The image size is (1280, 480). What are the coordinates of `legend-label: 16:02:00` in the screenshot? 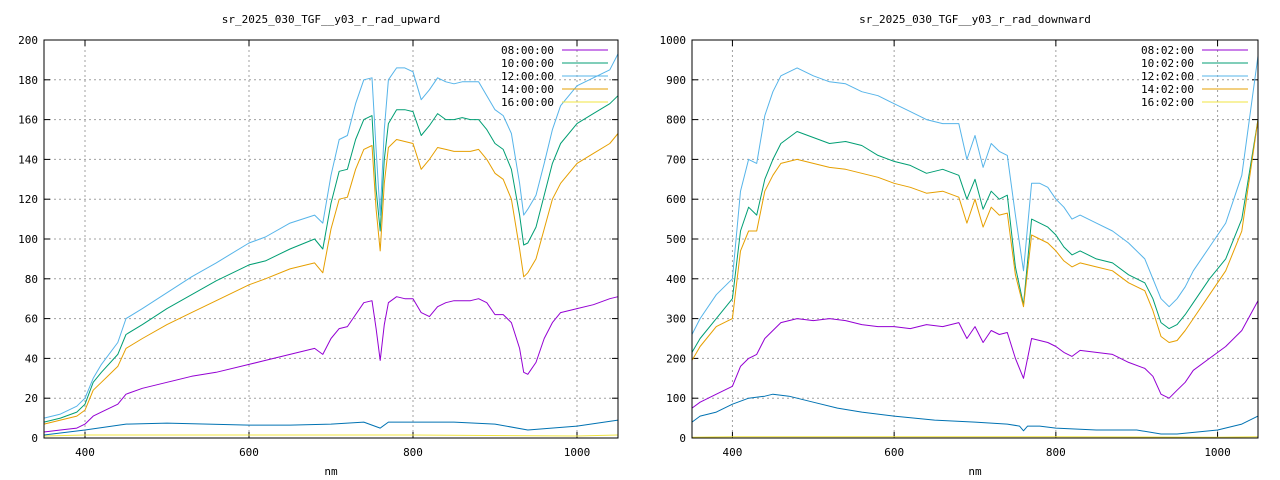 It's located at (1167, 102).